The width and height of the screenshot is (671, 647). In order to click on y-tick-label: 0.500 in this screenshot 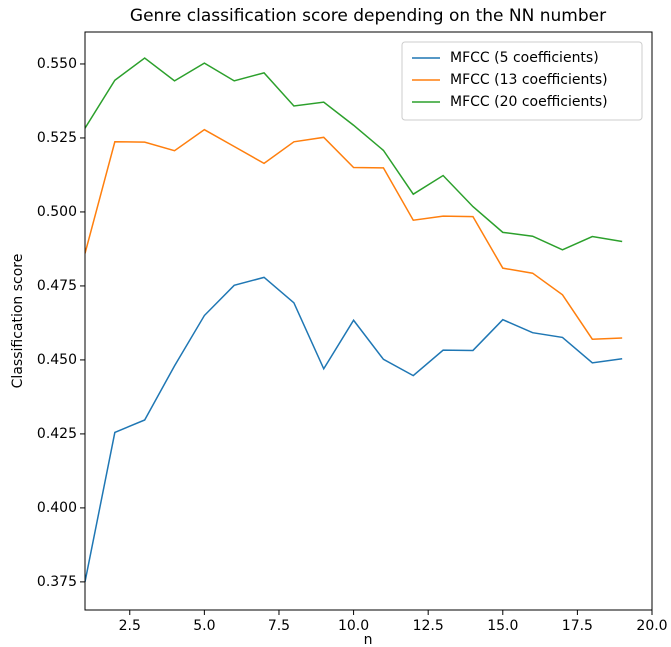, I will do `click(57, 212)`.